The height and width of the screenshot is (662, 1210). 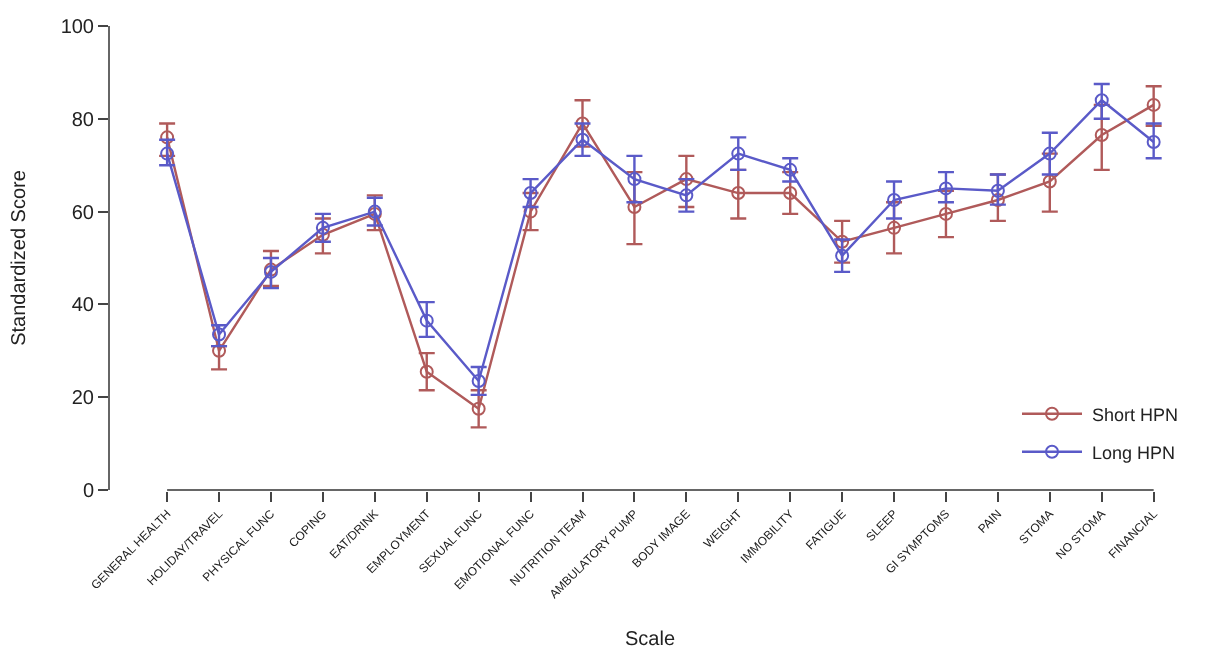 I want to click on y-tick-label: 80, so click(x=83, y=120).